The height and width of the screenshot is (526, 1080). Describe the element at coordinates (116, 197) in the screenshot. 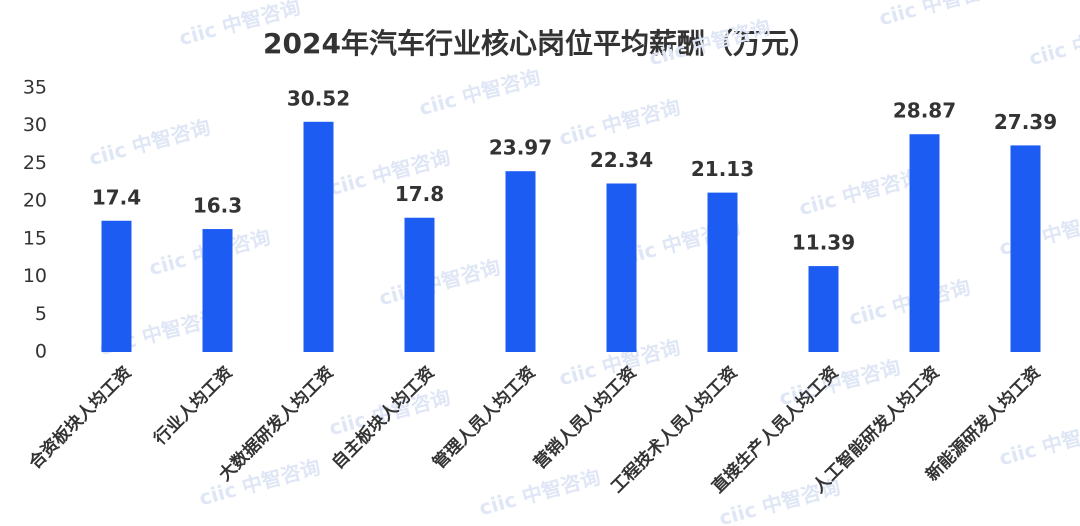

I see `data-label: 17.4` at that location.